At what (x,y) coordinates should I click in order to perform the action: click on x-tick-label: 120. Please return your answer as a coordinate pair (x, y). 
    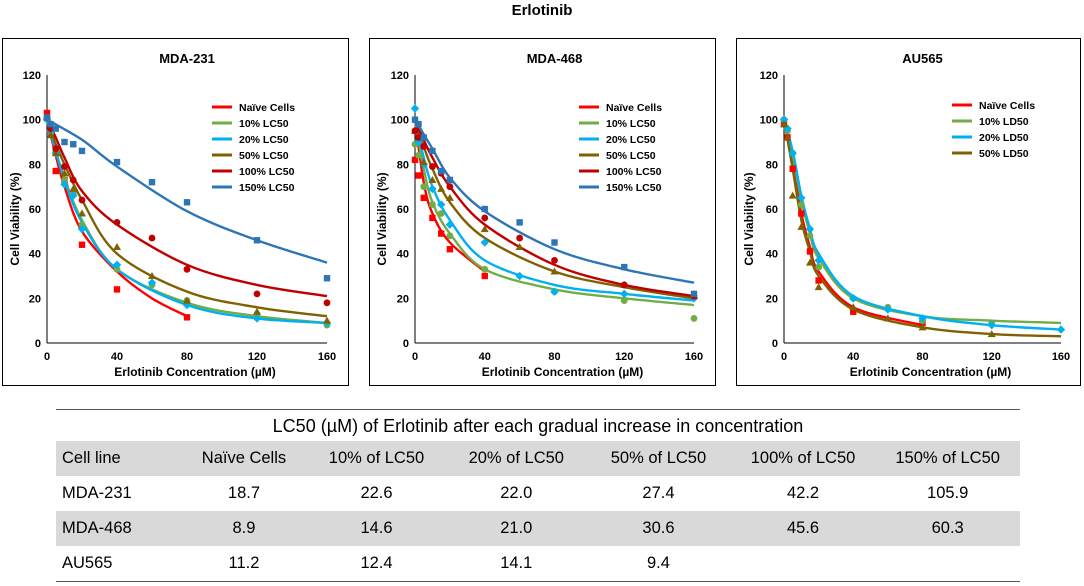
    Looking at the image, I should click on (257, 357).